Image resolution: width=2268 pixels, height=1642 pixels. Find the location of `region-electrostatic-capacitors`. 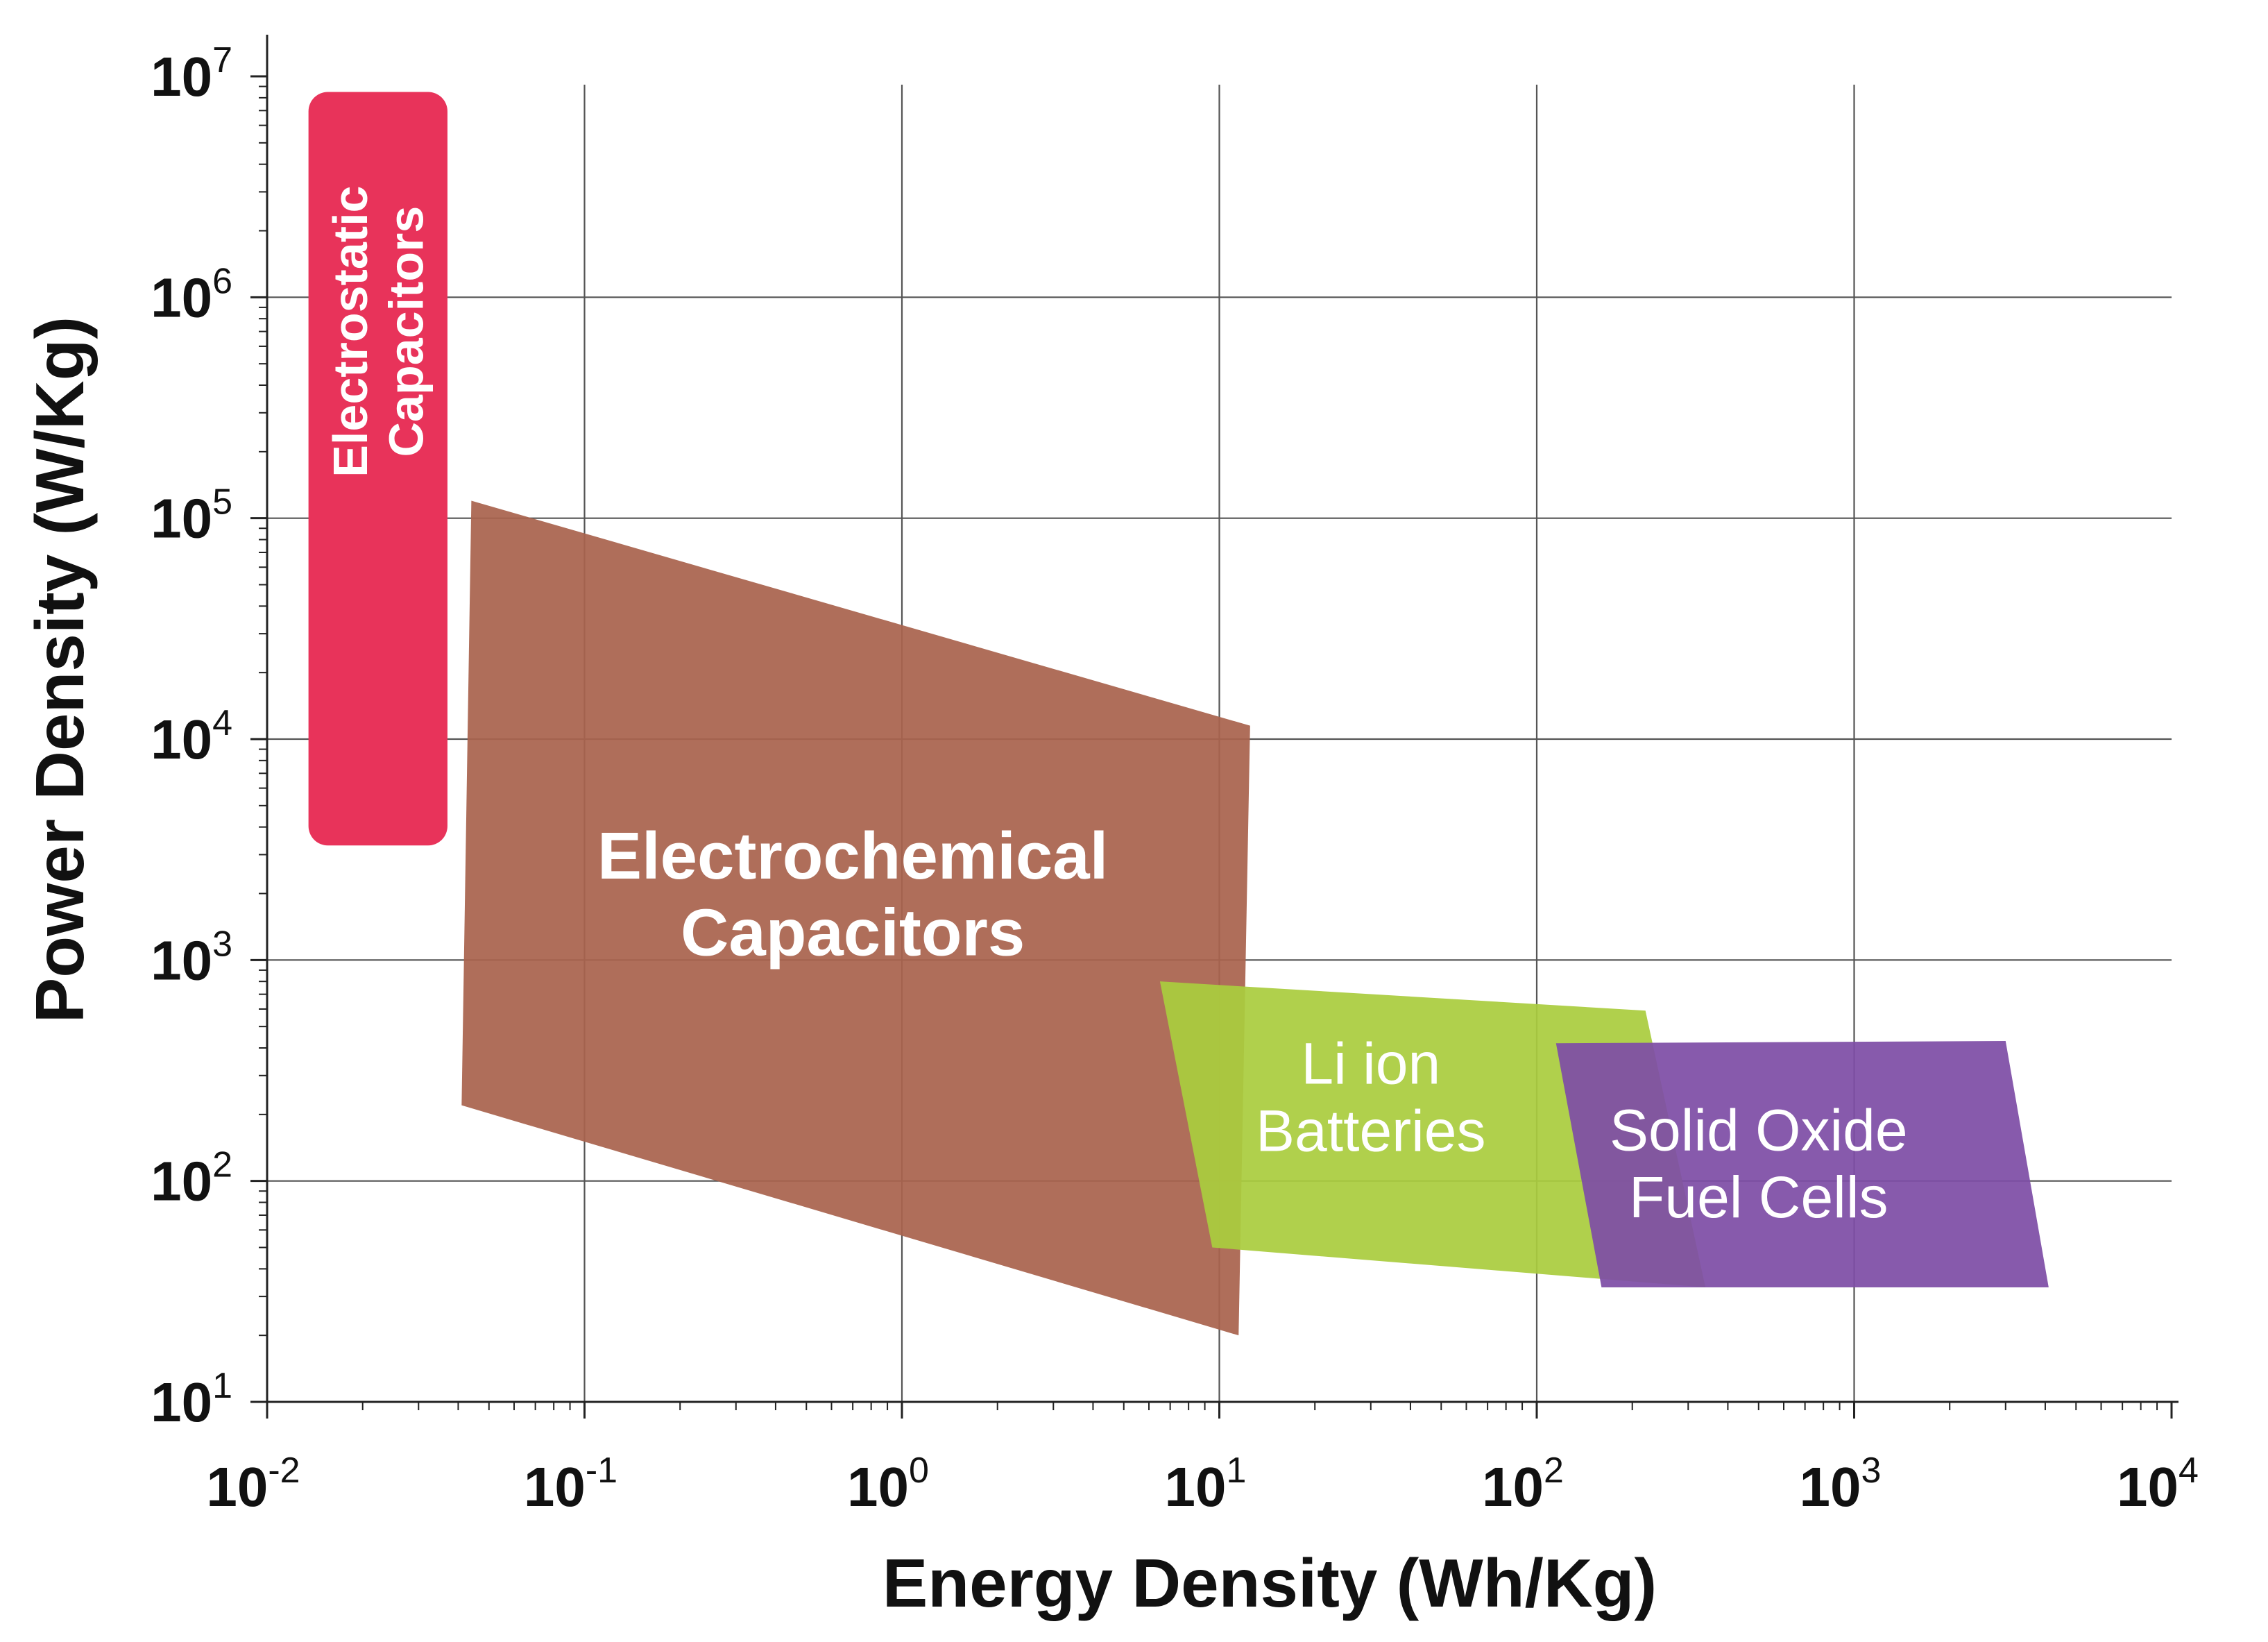

region-electrostatic-capacitors is located at coordinates (377, 469).